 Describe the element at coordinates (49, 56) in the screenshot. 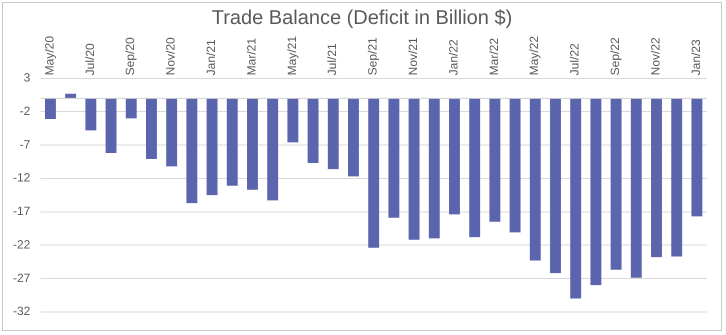

I see `x-tick-label: May/20` at that location.